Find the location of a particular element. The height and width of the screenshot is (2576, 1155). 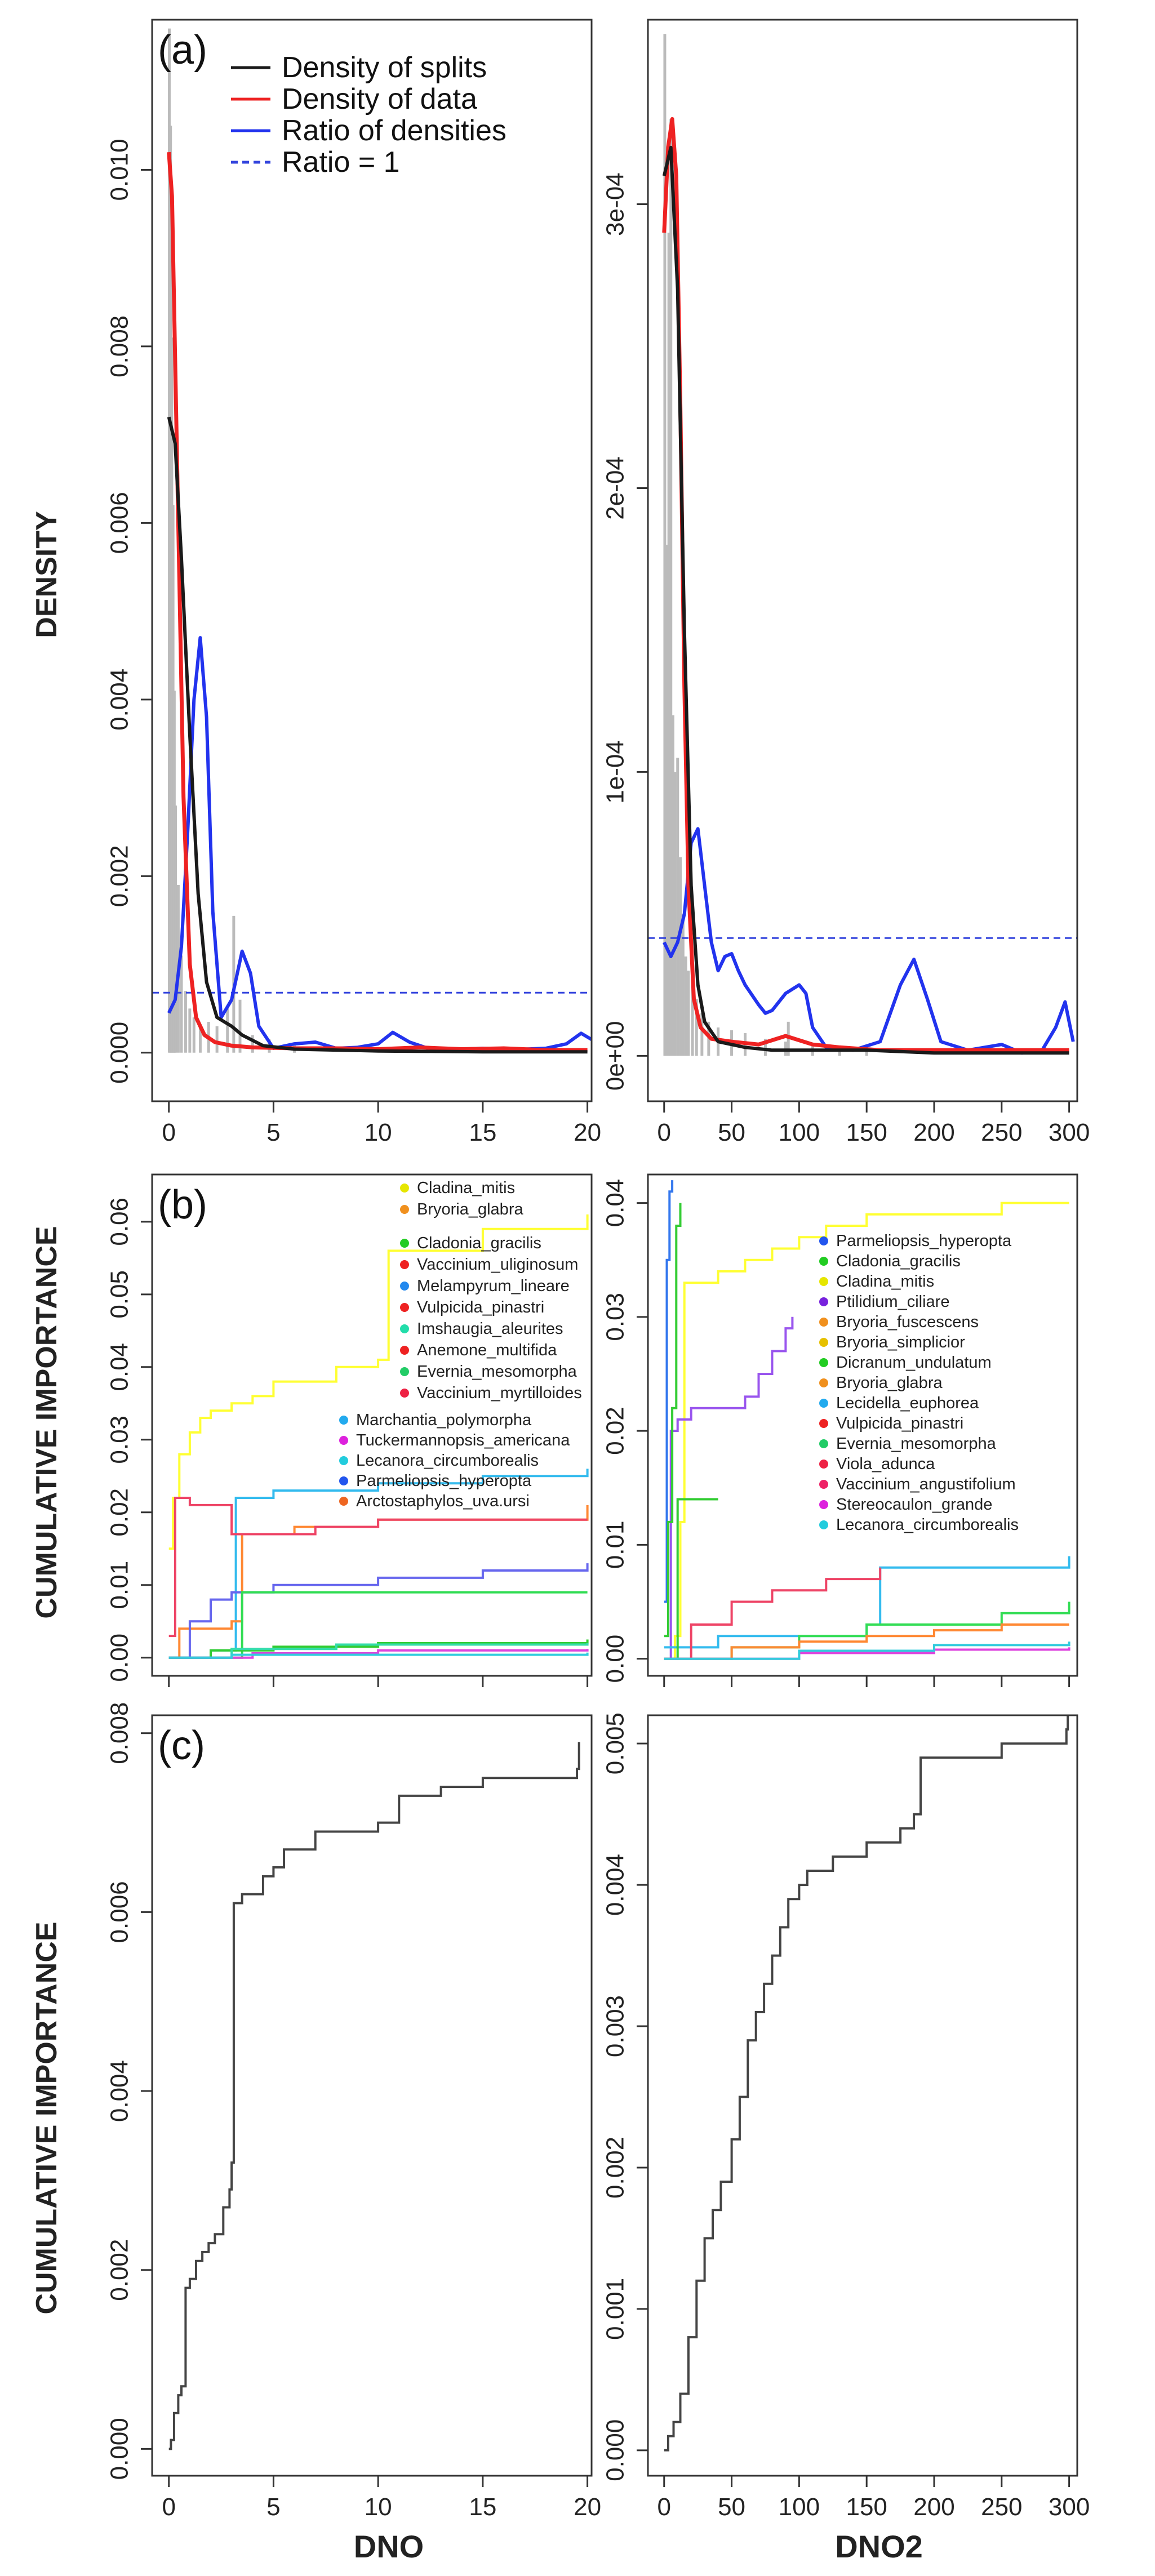

y-tick-label: 0.002 is located at coordinates (120, 2270).